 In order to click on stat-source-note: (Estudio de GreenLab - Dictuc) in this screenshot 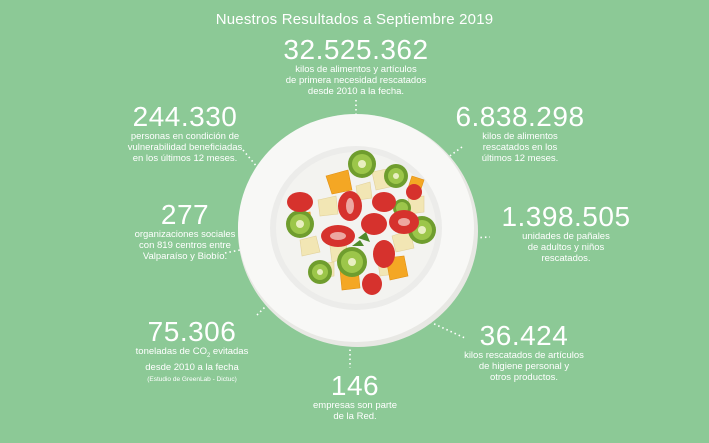, I will do `click(192, 379)`.